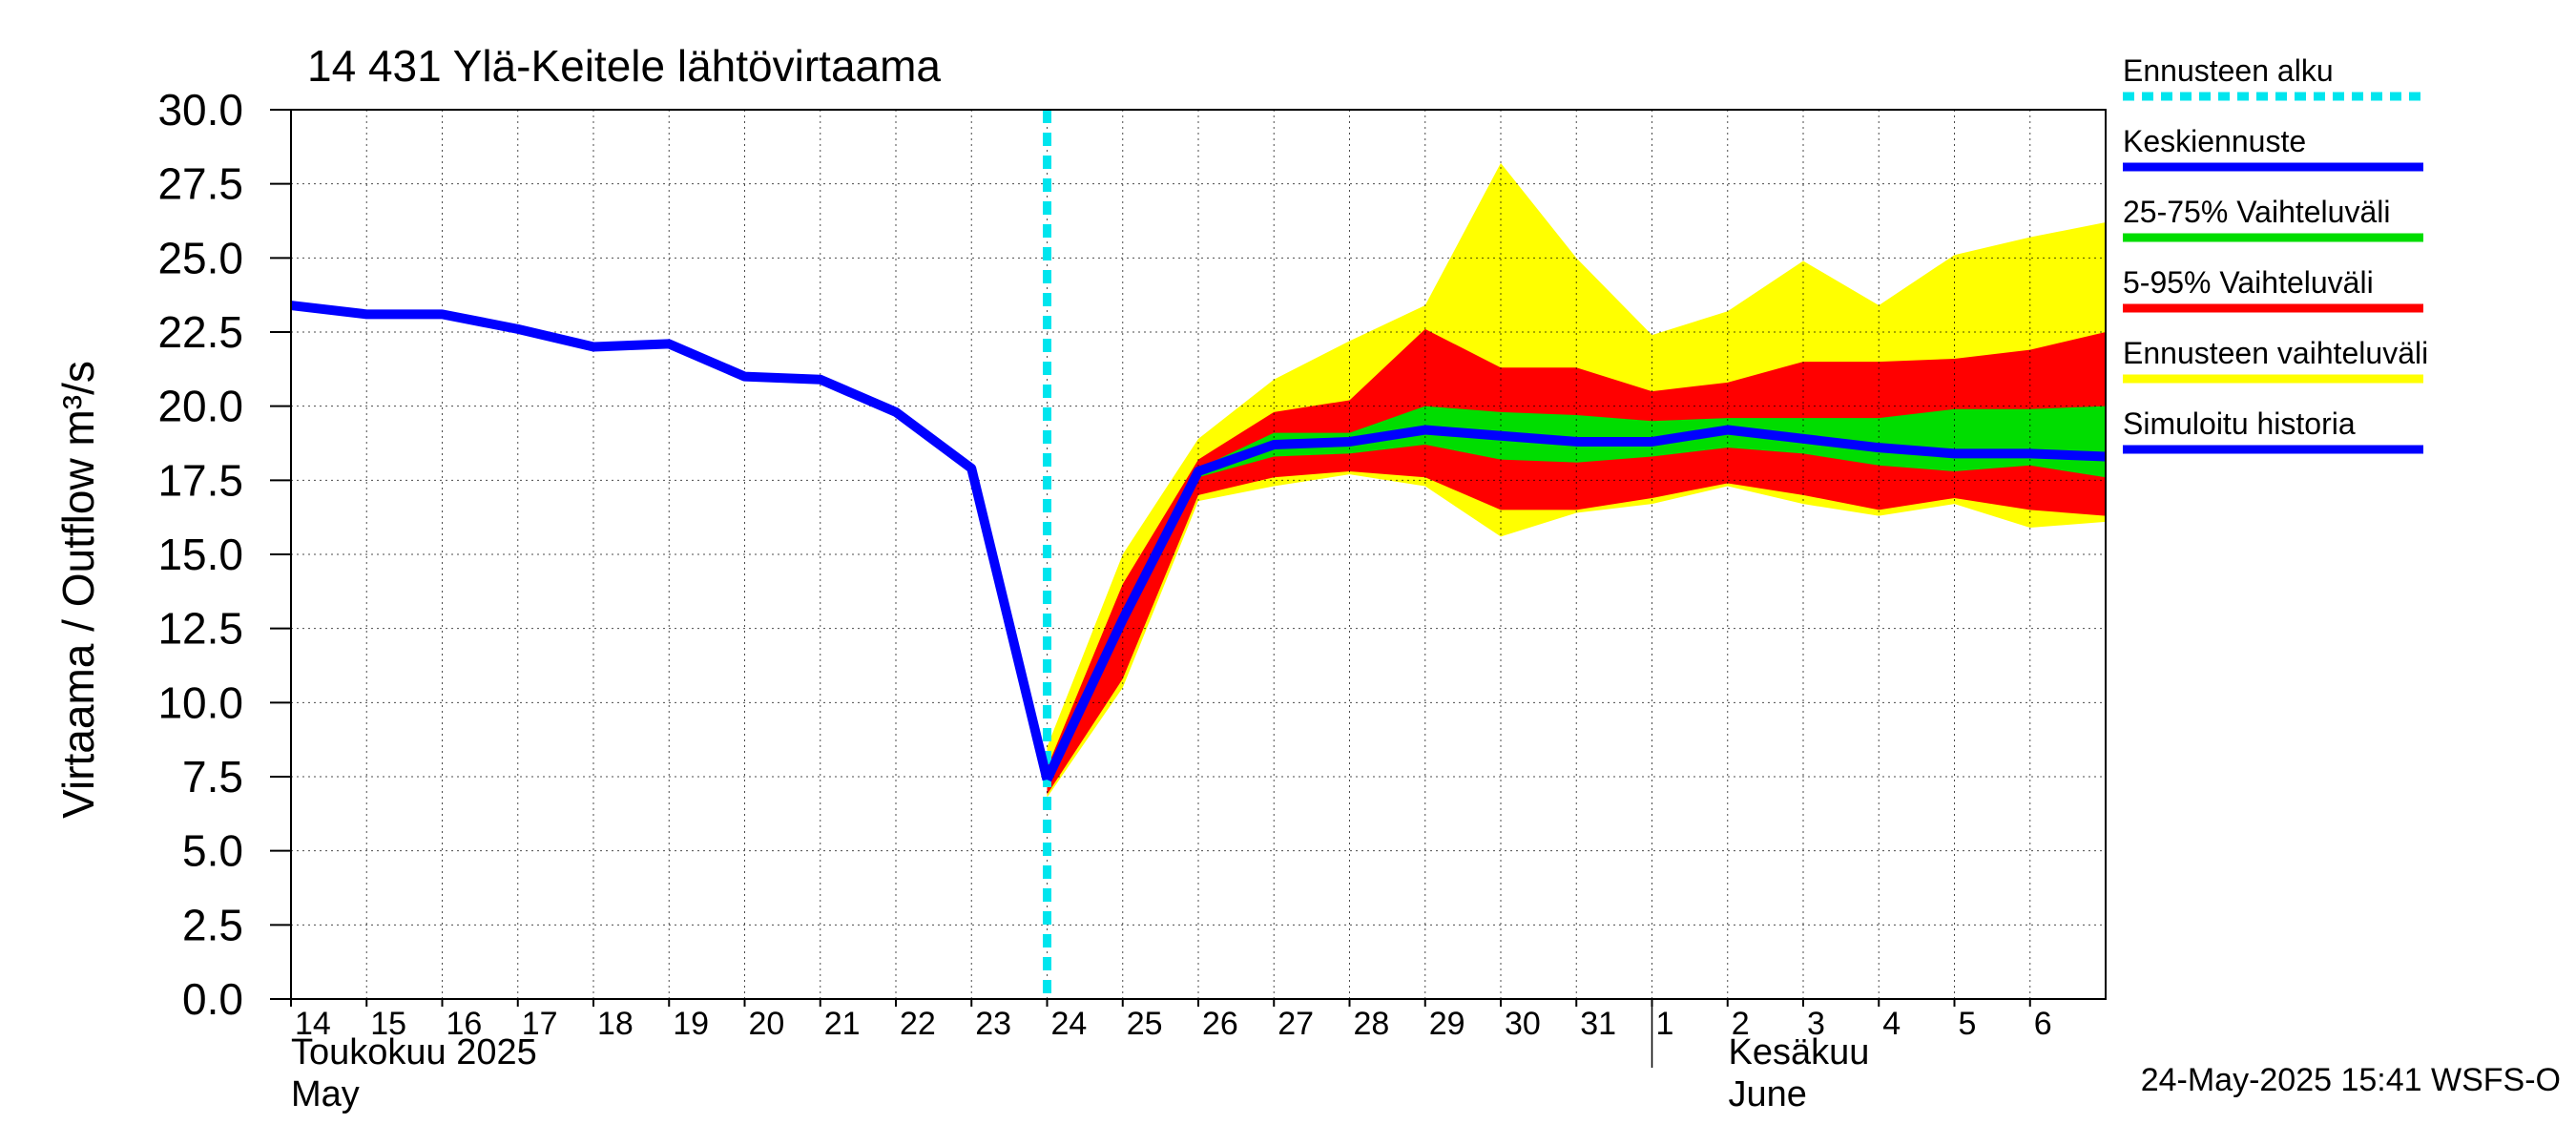  What do you see at coordinates (2214, 141) in the screenshot?
I see `legend-label: Keskiennuste` at bounding box center [2214, 141].